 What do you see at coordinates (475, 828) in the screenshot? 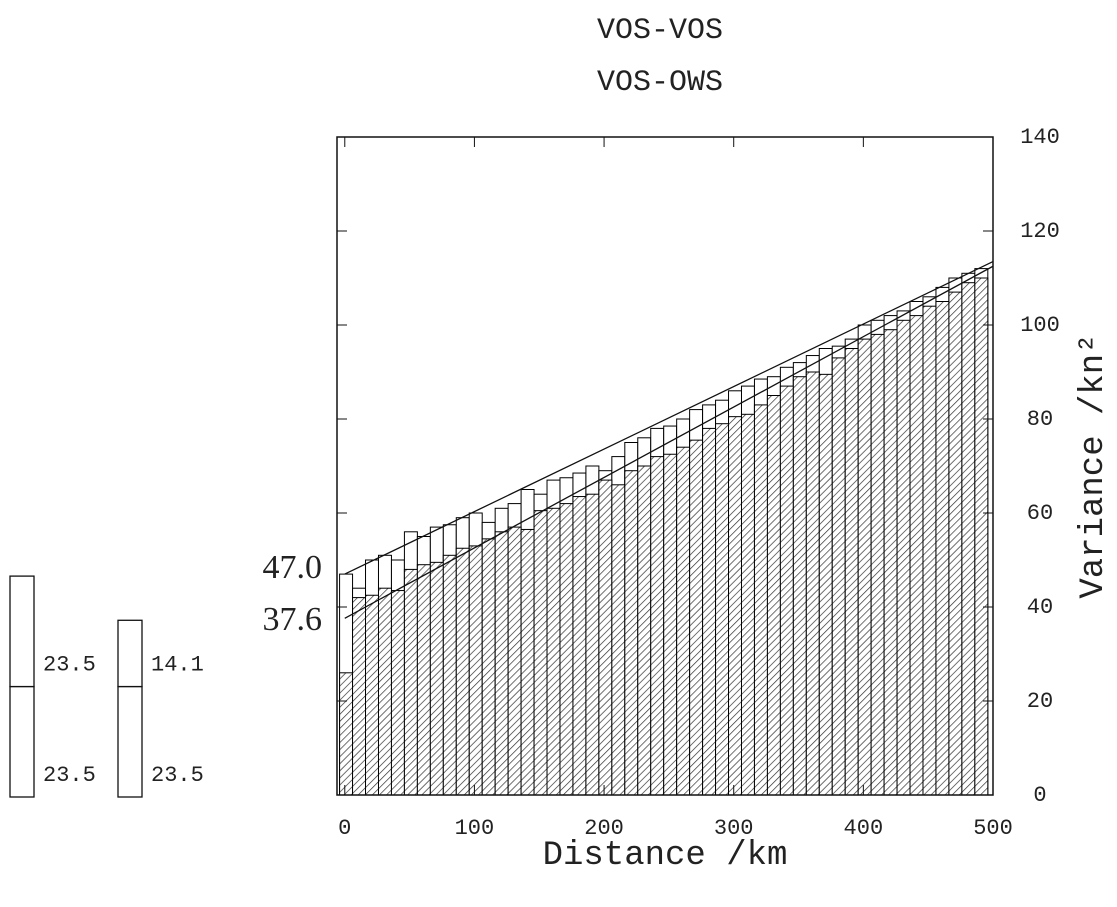
I see `x-tick-label: 100` at bounding box center [475, 828].